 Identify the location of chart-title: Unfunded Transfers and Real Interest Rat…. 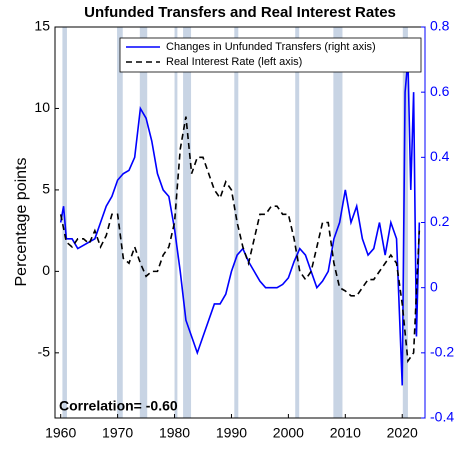
(240, 12).